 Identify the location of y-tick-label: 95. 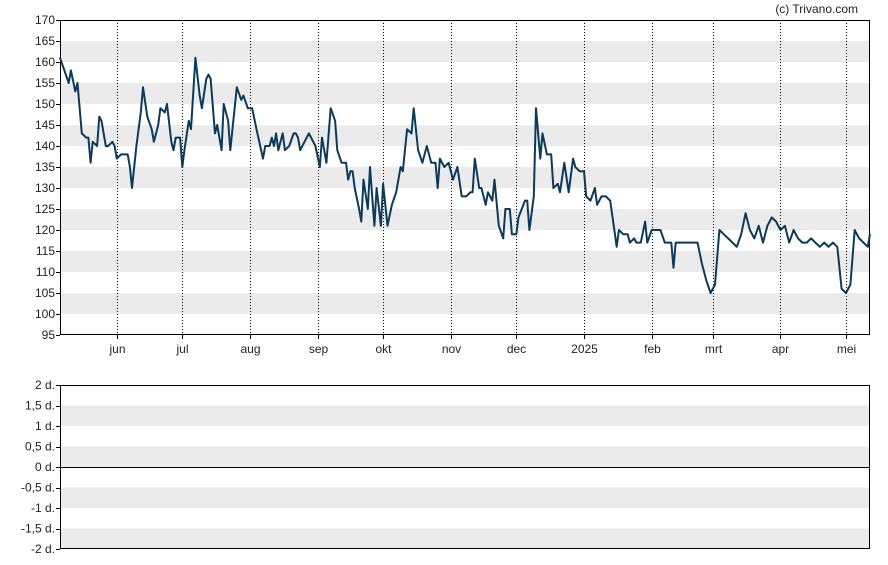
(49, 335).